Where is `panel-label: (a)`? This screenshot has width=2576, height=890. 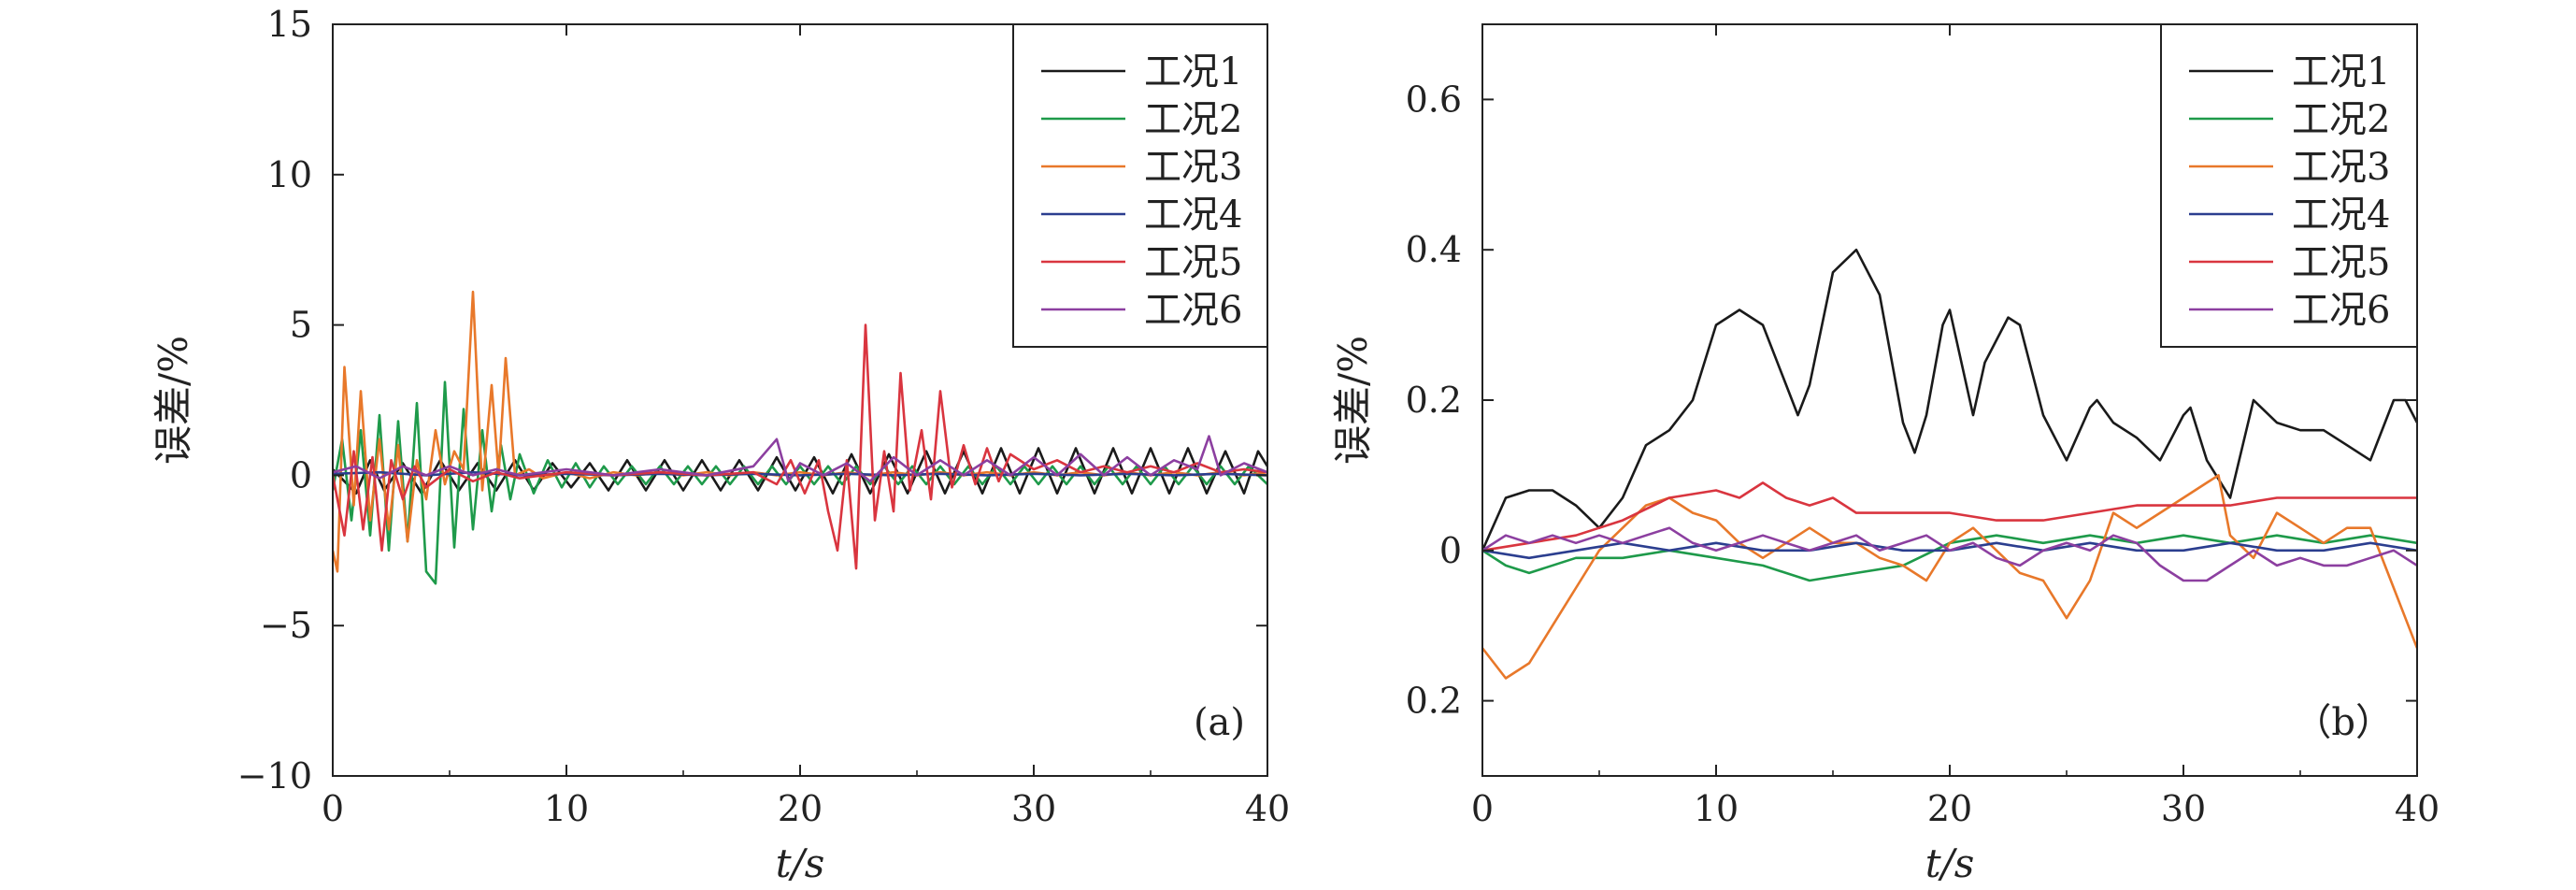 panel-label: (a) is located at coordinates (1219, 723).